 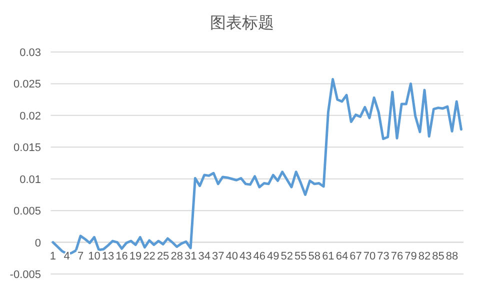 What do you see at coordinates (80, 256) in the screenshot?
I see `x-tick-label: 7` at bounding box center [80, 256].